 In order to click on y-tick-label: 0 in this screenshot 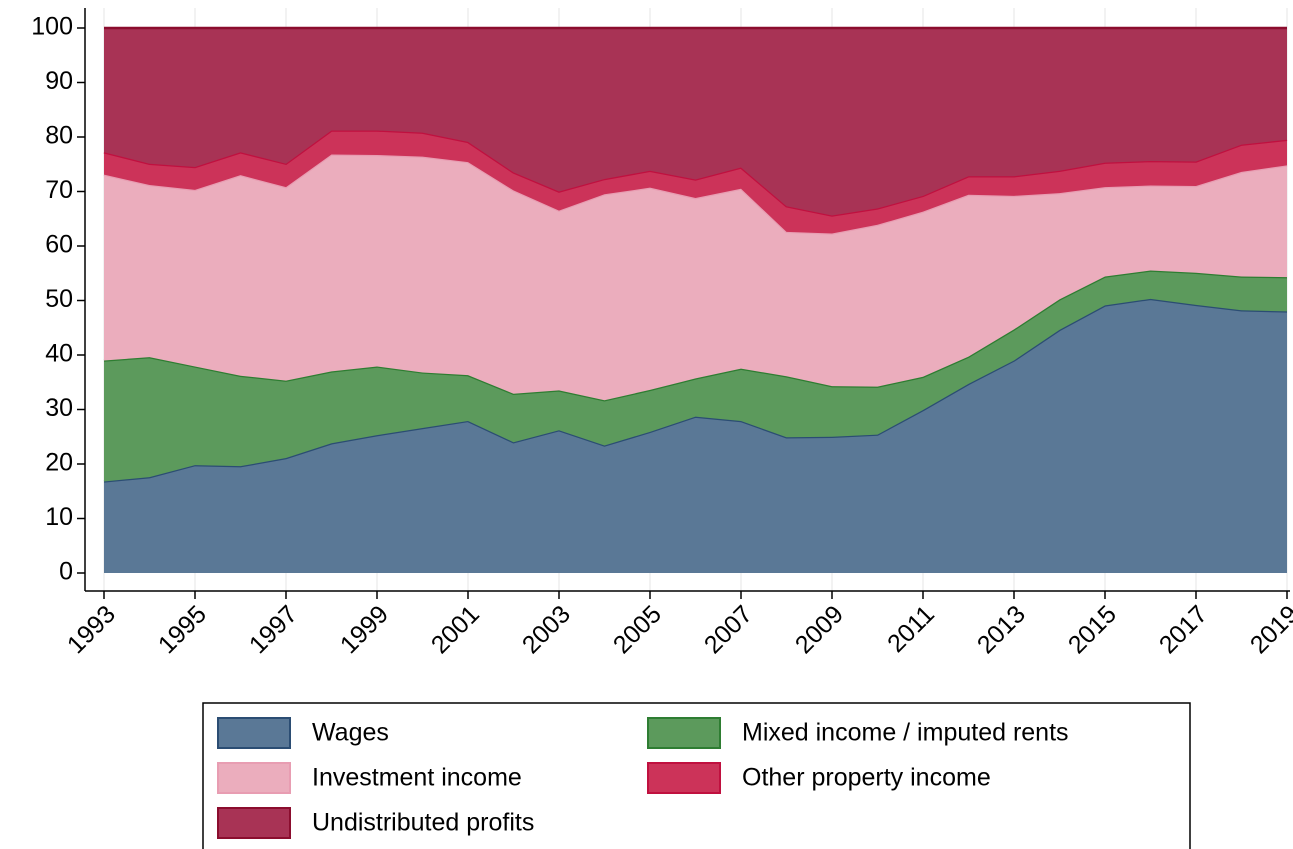, I will do `click(66, 572)`.